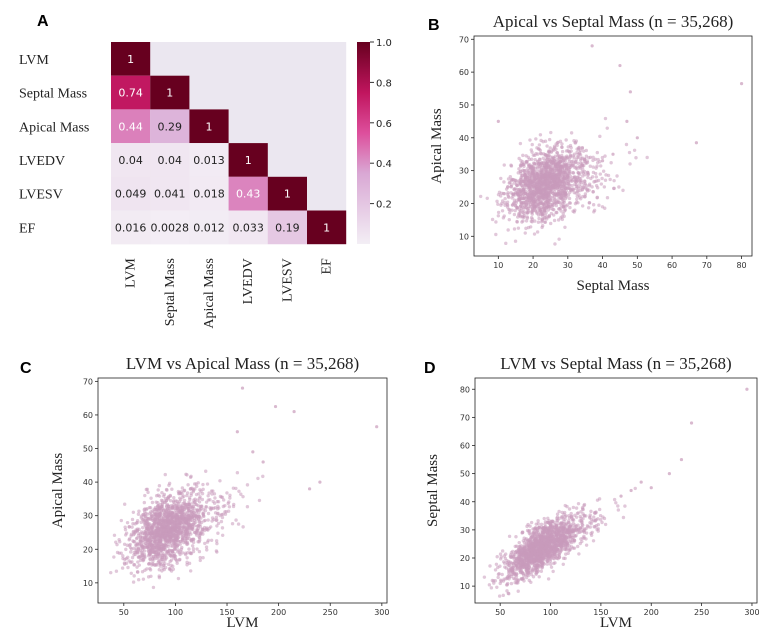 This screenshot has height=637, width=772. I want to click on heatmap-row-label: Apical Mass, so click(54, 127).